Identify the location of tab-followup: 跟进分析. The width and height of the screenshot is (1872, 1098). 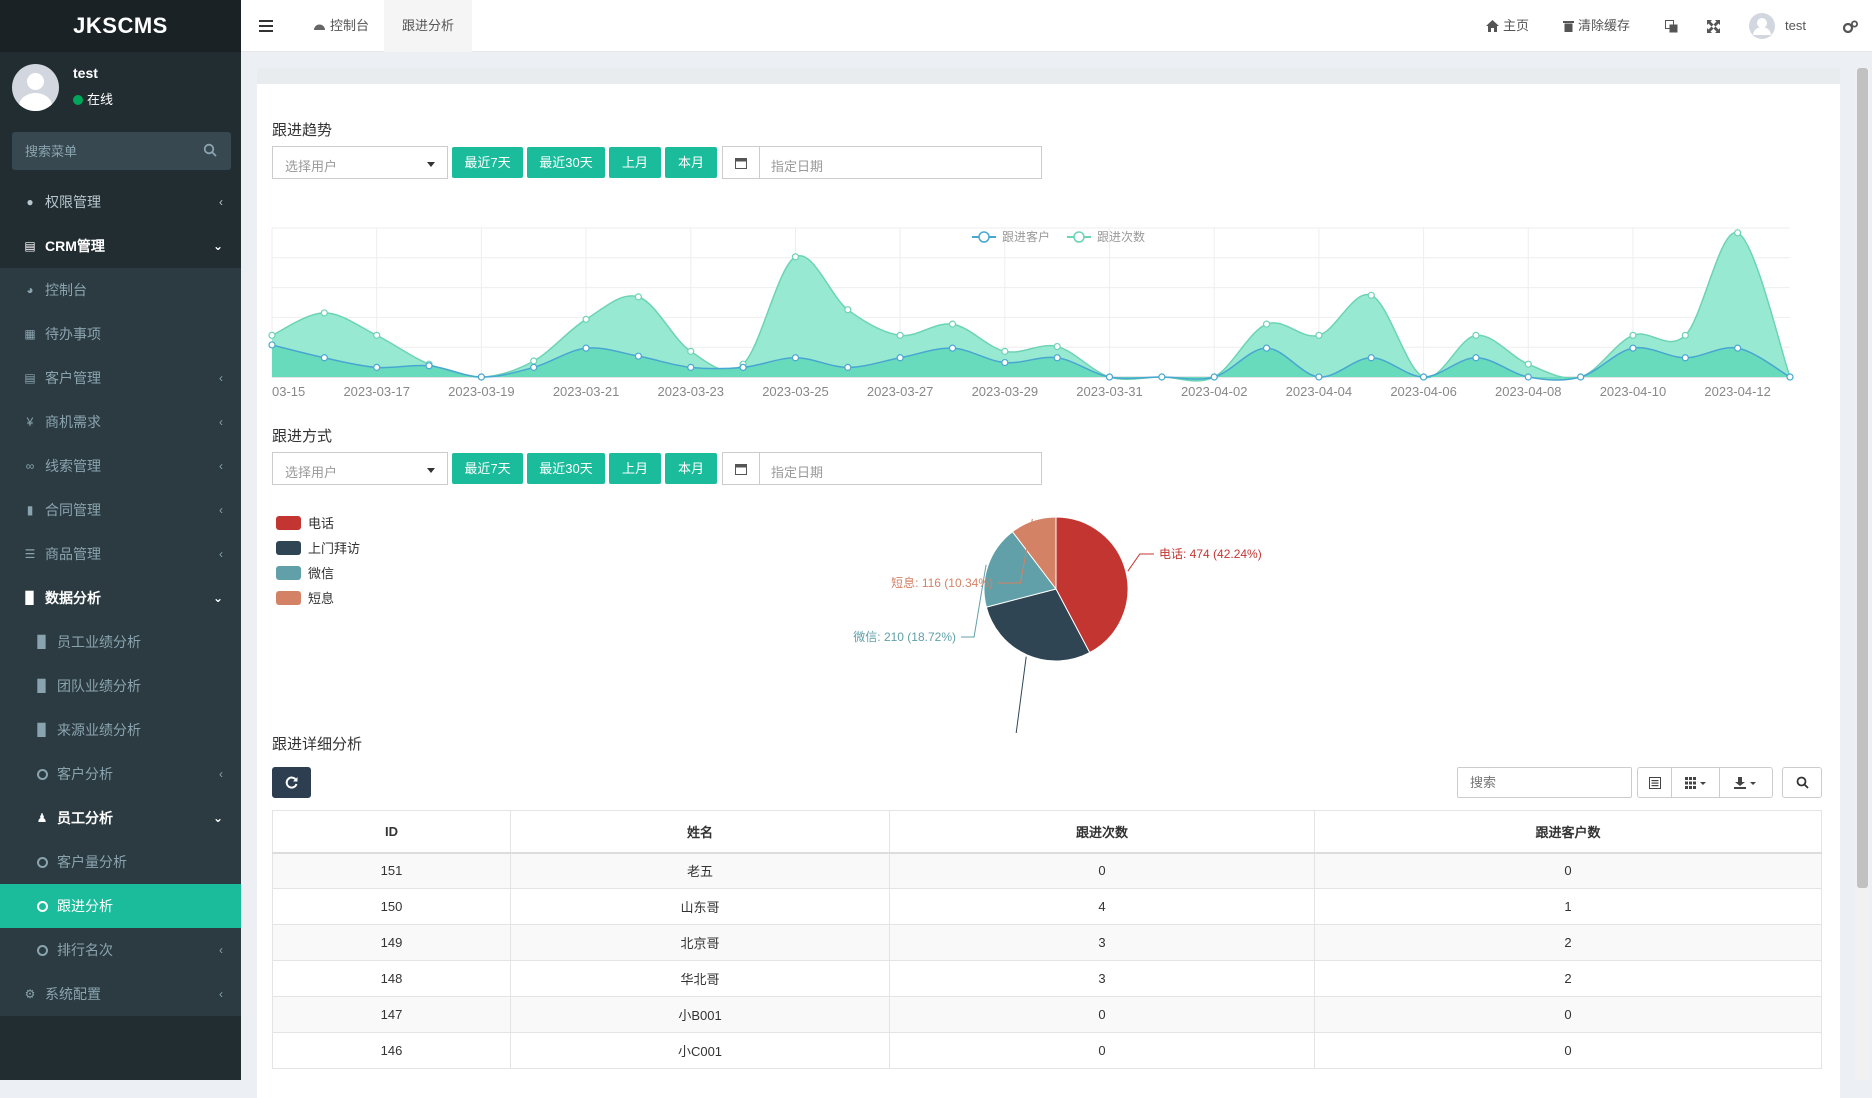
(428, 26).